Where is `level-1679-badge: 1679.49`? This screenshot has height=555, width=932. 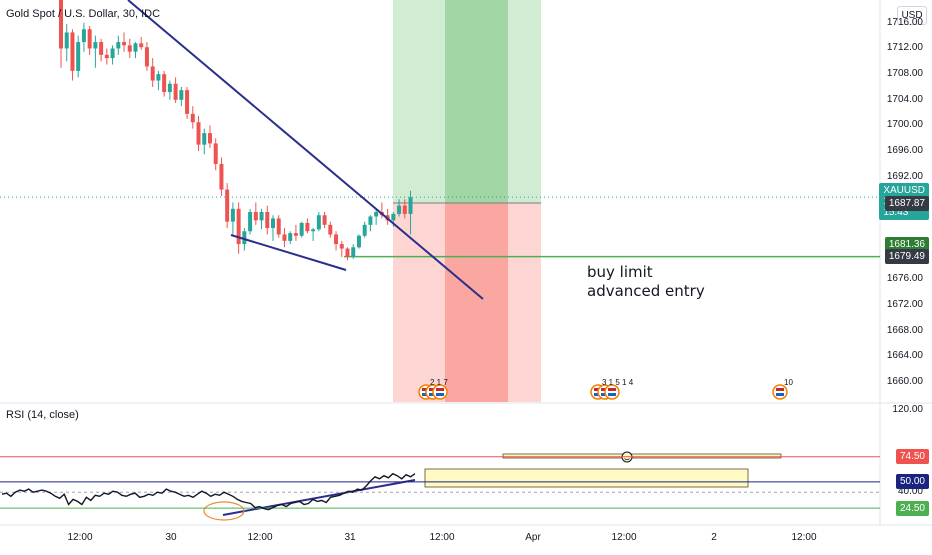 level-1679-badge: 1679.49 is located at coordinates (906, 257).